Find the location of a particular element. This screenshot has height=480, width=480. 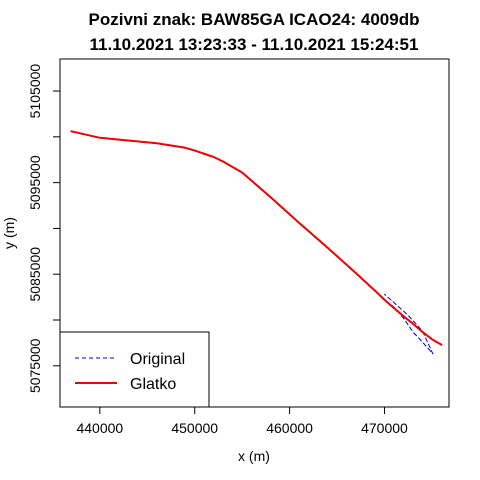

x-tick-label: 450000 is located at coordinates (194, 428).